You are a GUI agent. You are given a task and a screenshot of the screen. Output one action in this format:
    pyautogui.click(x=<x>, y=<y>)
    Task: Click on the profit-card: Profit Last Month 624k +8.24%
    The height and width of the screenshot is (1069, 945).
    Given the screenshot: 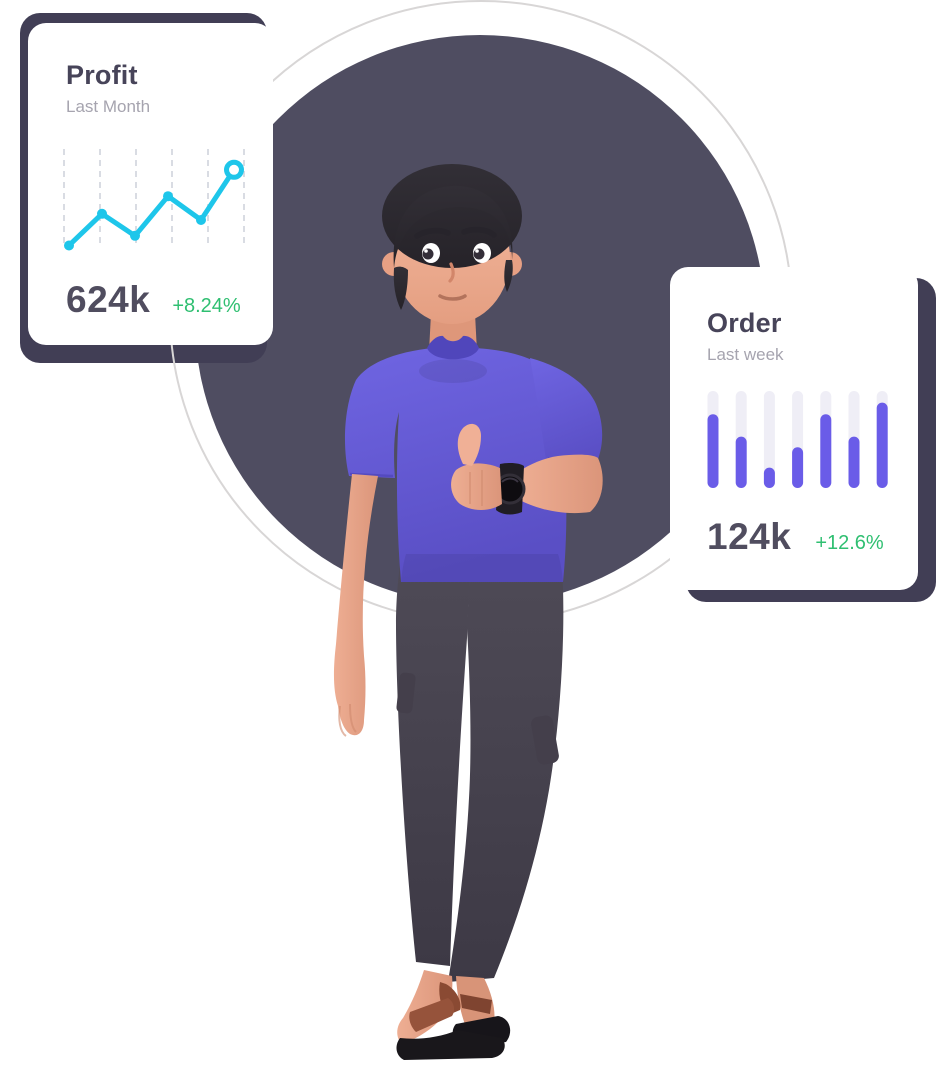 What is the action you would take?
    pyautogui.click(x=150, y=184)
    